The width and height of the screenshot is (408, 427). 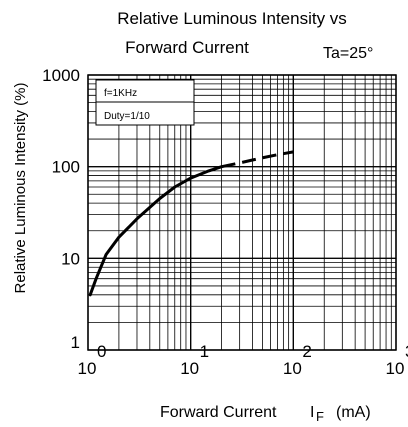 What do you see at coordinates (257, 159) in the screenshot?
I see `series-line-dashed` at bounding box center [257, 159].